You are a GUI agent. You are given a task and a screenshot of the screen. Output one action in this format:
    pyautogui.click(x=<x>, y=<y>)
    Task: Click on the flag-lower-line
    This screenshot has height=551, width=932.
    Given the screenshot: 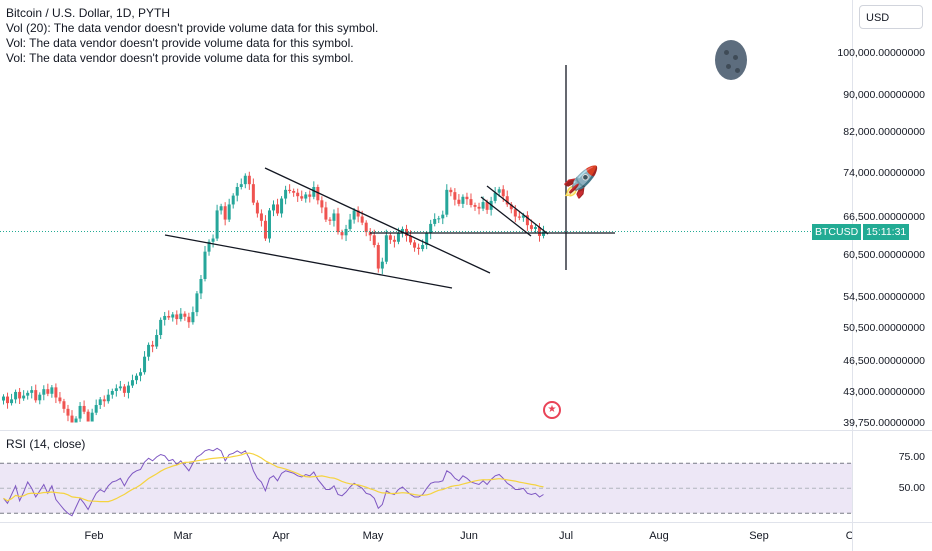 What is the action you would take?
    pyautogui.click(x=506, y=216)
    